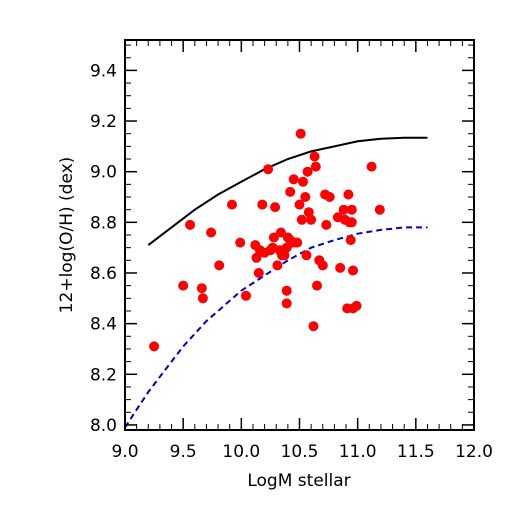 This screenshot has height=510, width=510. I want to click on y-tick-label: 8.4, so click(103, 325).